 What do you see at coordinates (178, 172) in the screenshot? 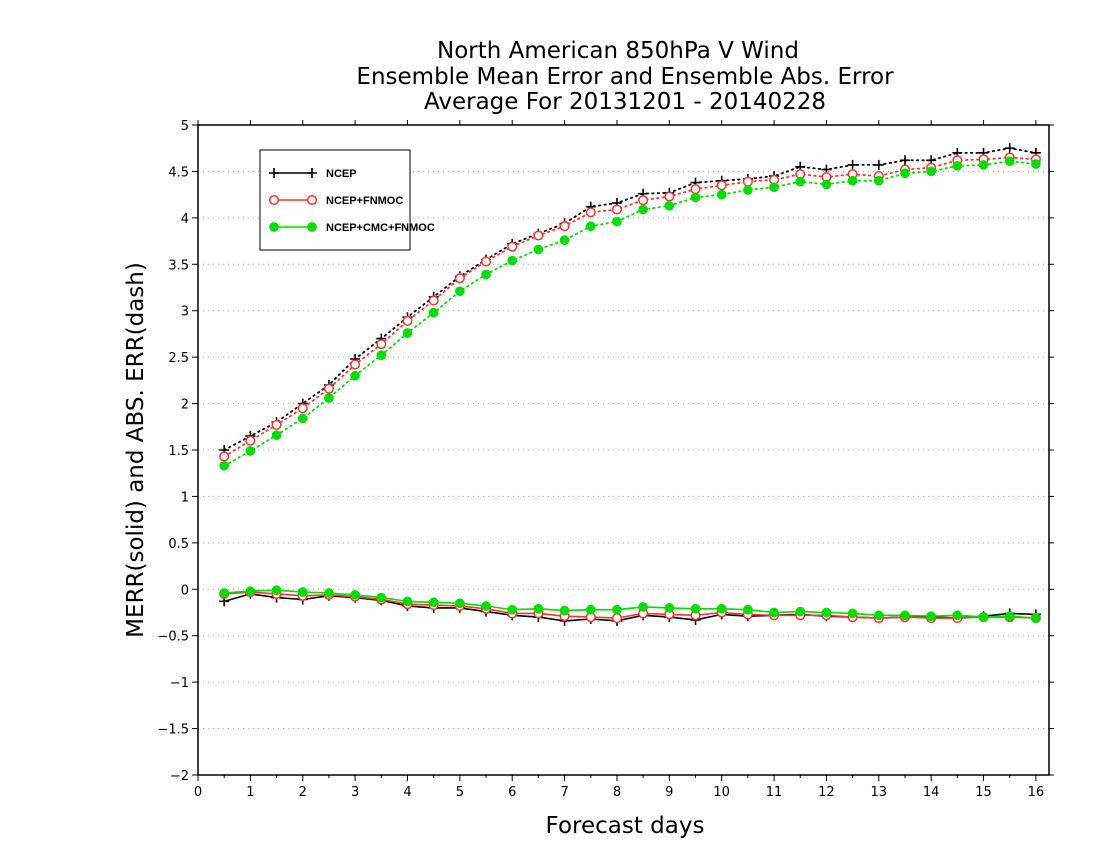
I see `y-tick-label: 4.5` at bounding box center [178, 172].